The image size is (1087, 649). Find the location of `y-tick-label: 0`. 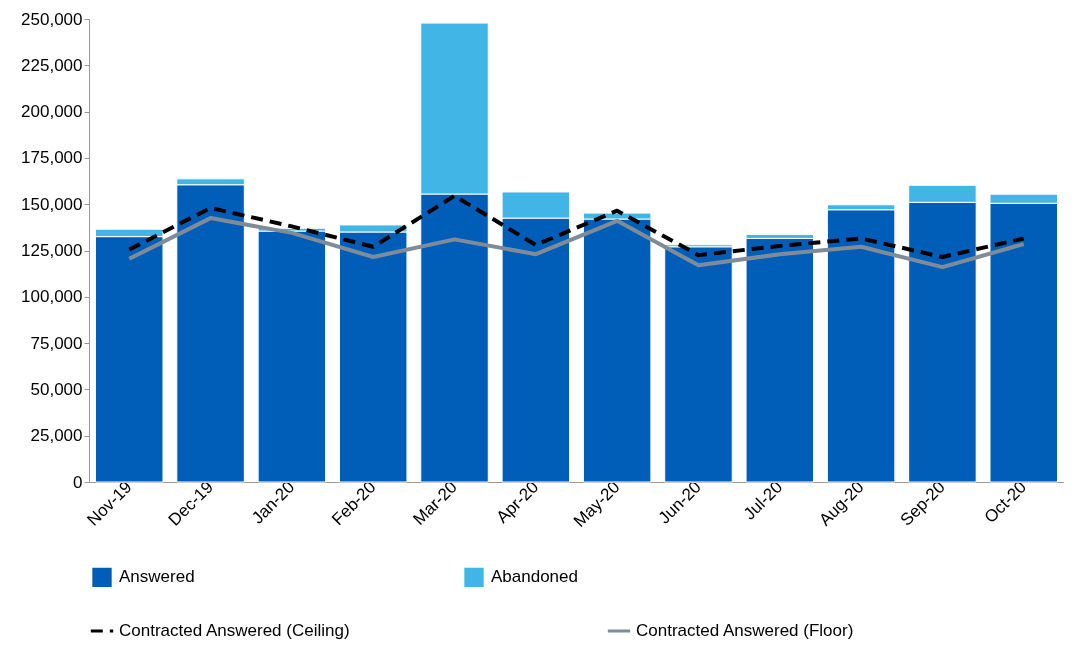

y-tick-label: 0 is located at coordinates (78, 482).